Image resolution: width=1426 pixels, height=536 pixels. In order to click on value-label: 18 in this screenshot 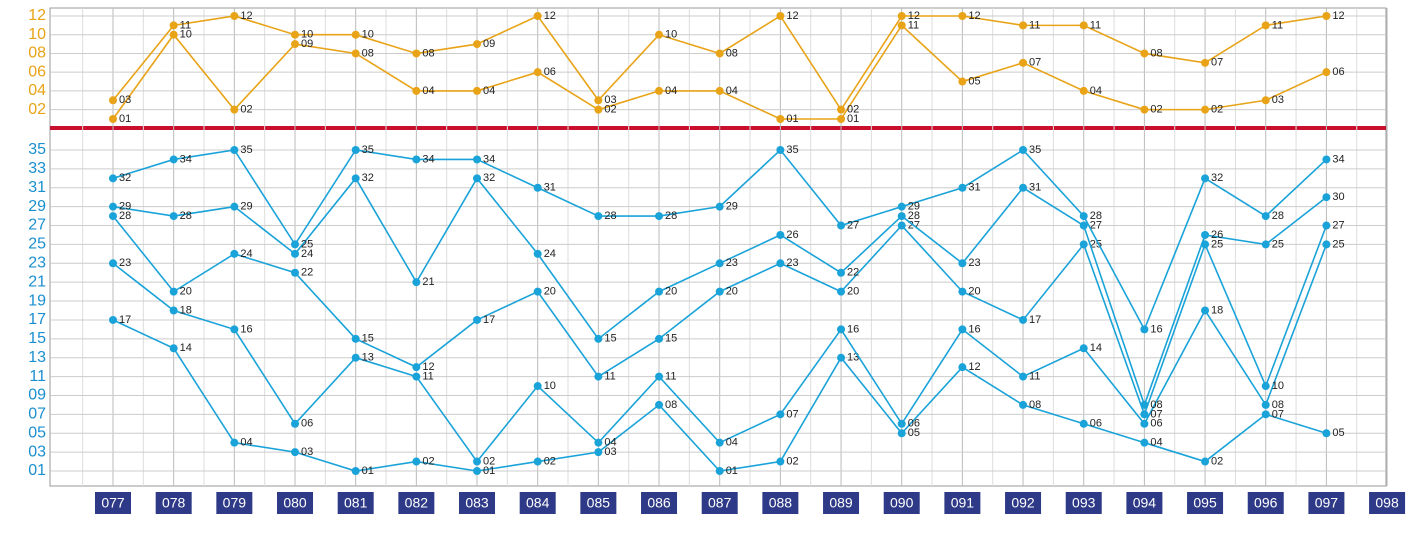, I will do `click(186, 310)`.